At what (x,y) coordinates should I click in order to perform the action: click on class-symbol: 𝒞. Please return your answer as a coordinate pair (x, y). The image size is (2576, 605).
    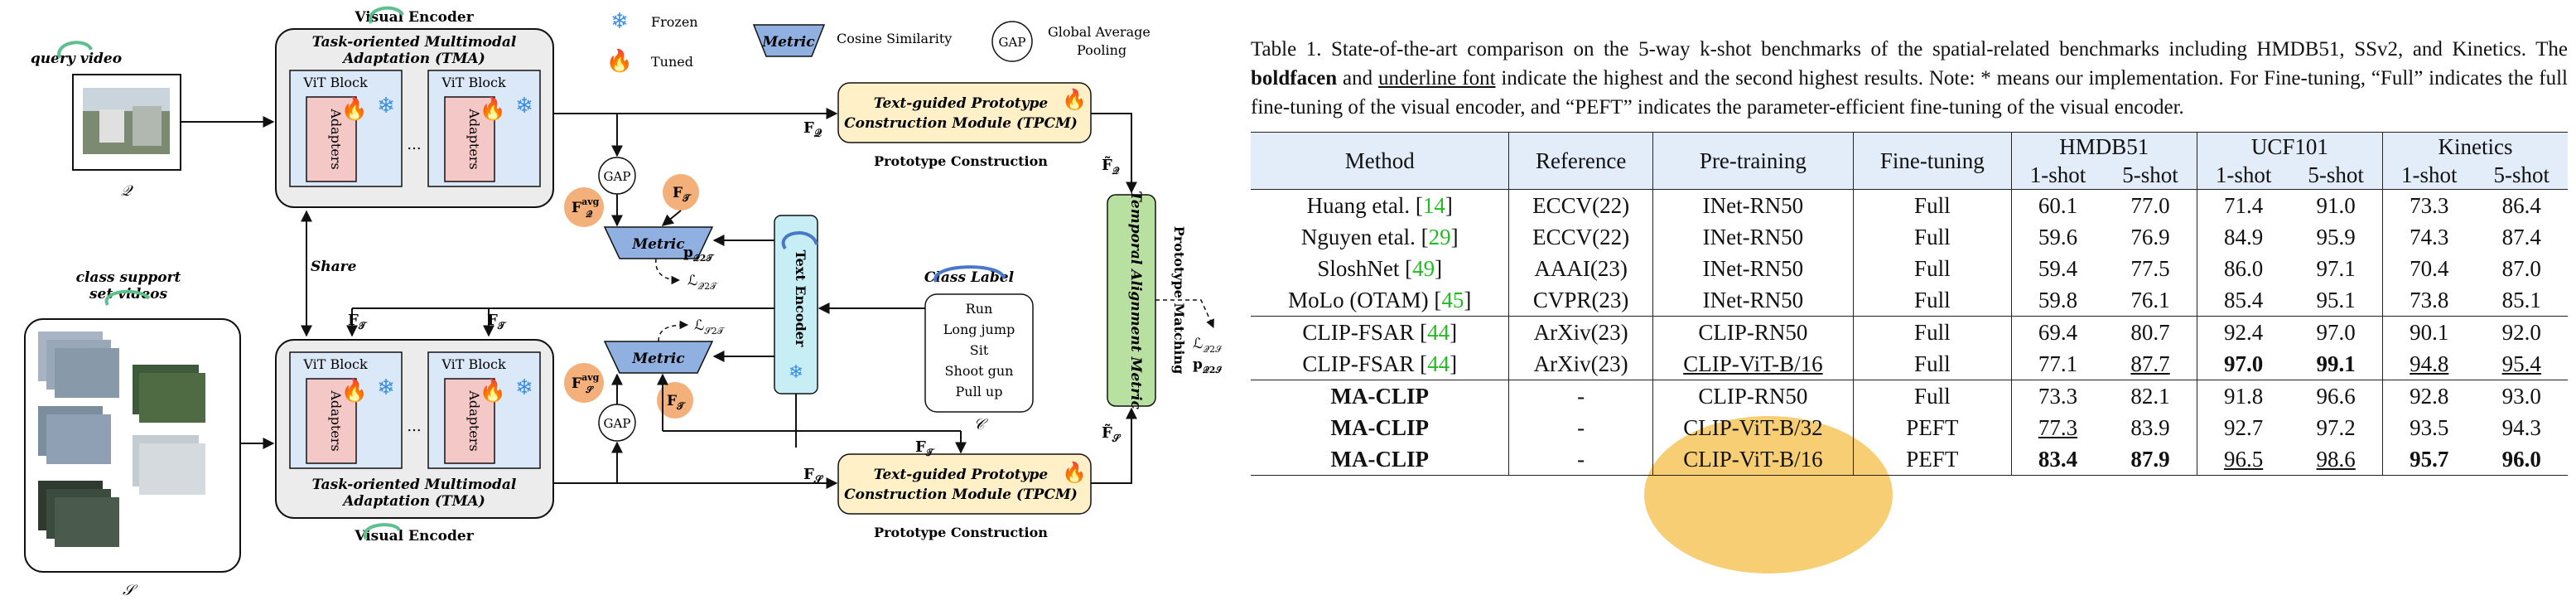
    Looking at the image, I should click on (980, 424).